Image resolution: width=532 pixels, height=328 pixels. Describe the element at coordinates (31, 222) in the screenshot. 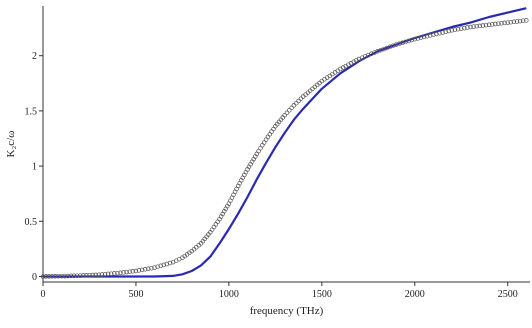

I see `y-tick-label: 0.5` at that location.